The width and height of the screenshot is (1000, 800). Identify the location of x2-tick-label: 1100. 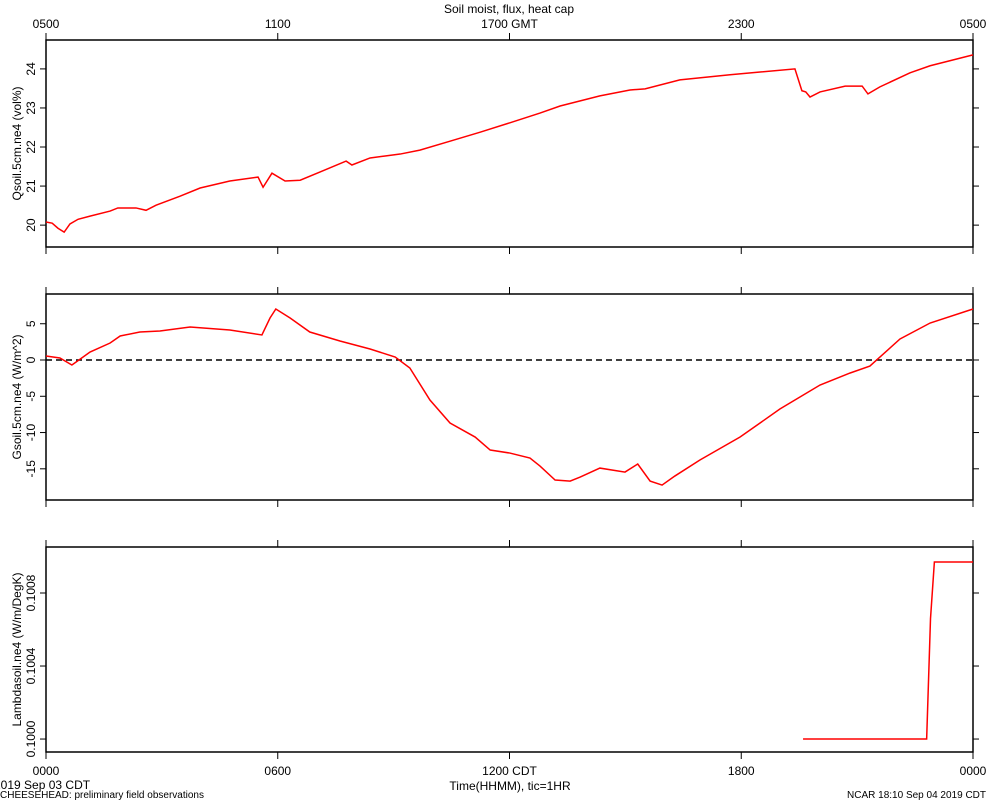
(278, 24).